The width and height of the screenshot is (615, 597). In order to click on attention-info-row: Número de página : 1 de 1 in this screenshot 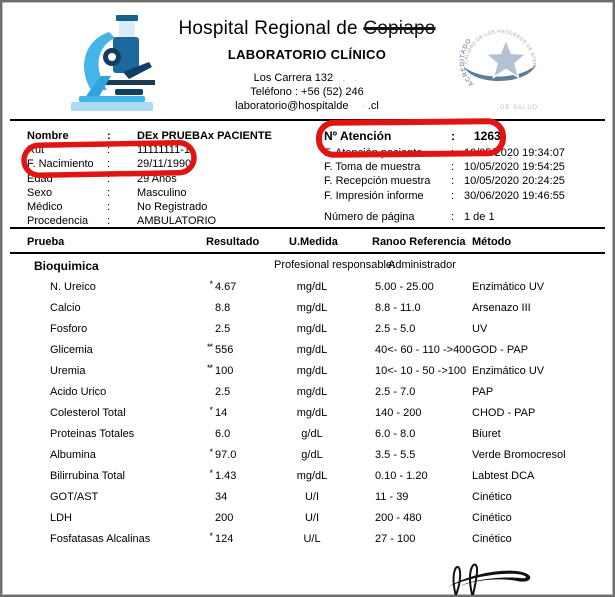, I will do `click(467, 217)`.